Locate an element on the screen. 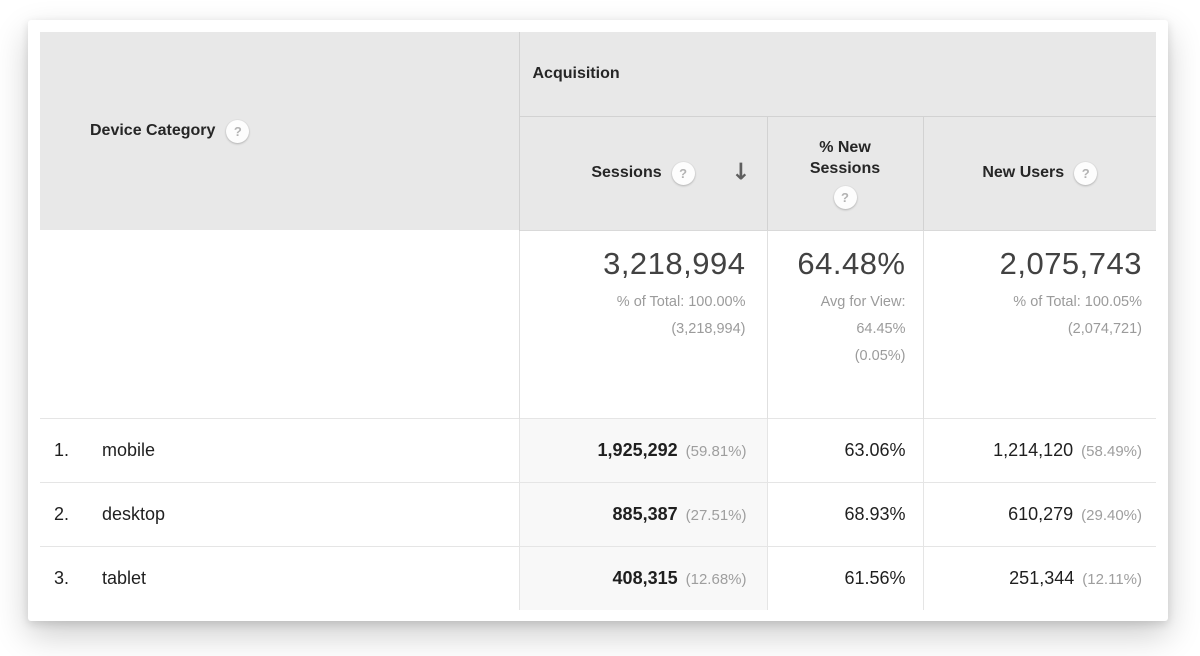 This screenshot has width=1200, height=656. sessions-share: (27.51%) is located at coordinates (716, 515).